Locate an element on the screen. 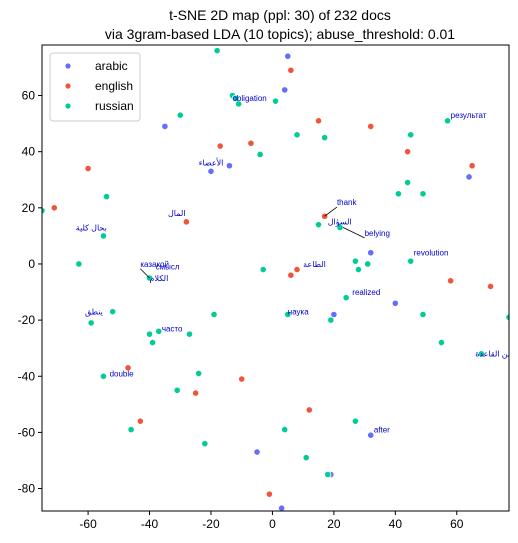 The height and width of the screenshot is (543, 518). annotation-label-13: realized is located at coordinates (366, 292).